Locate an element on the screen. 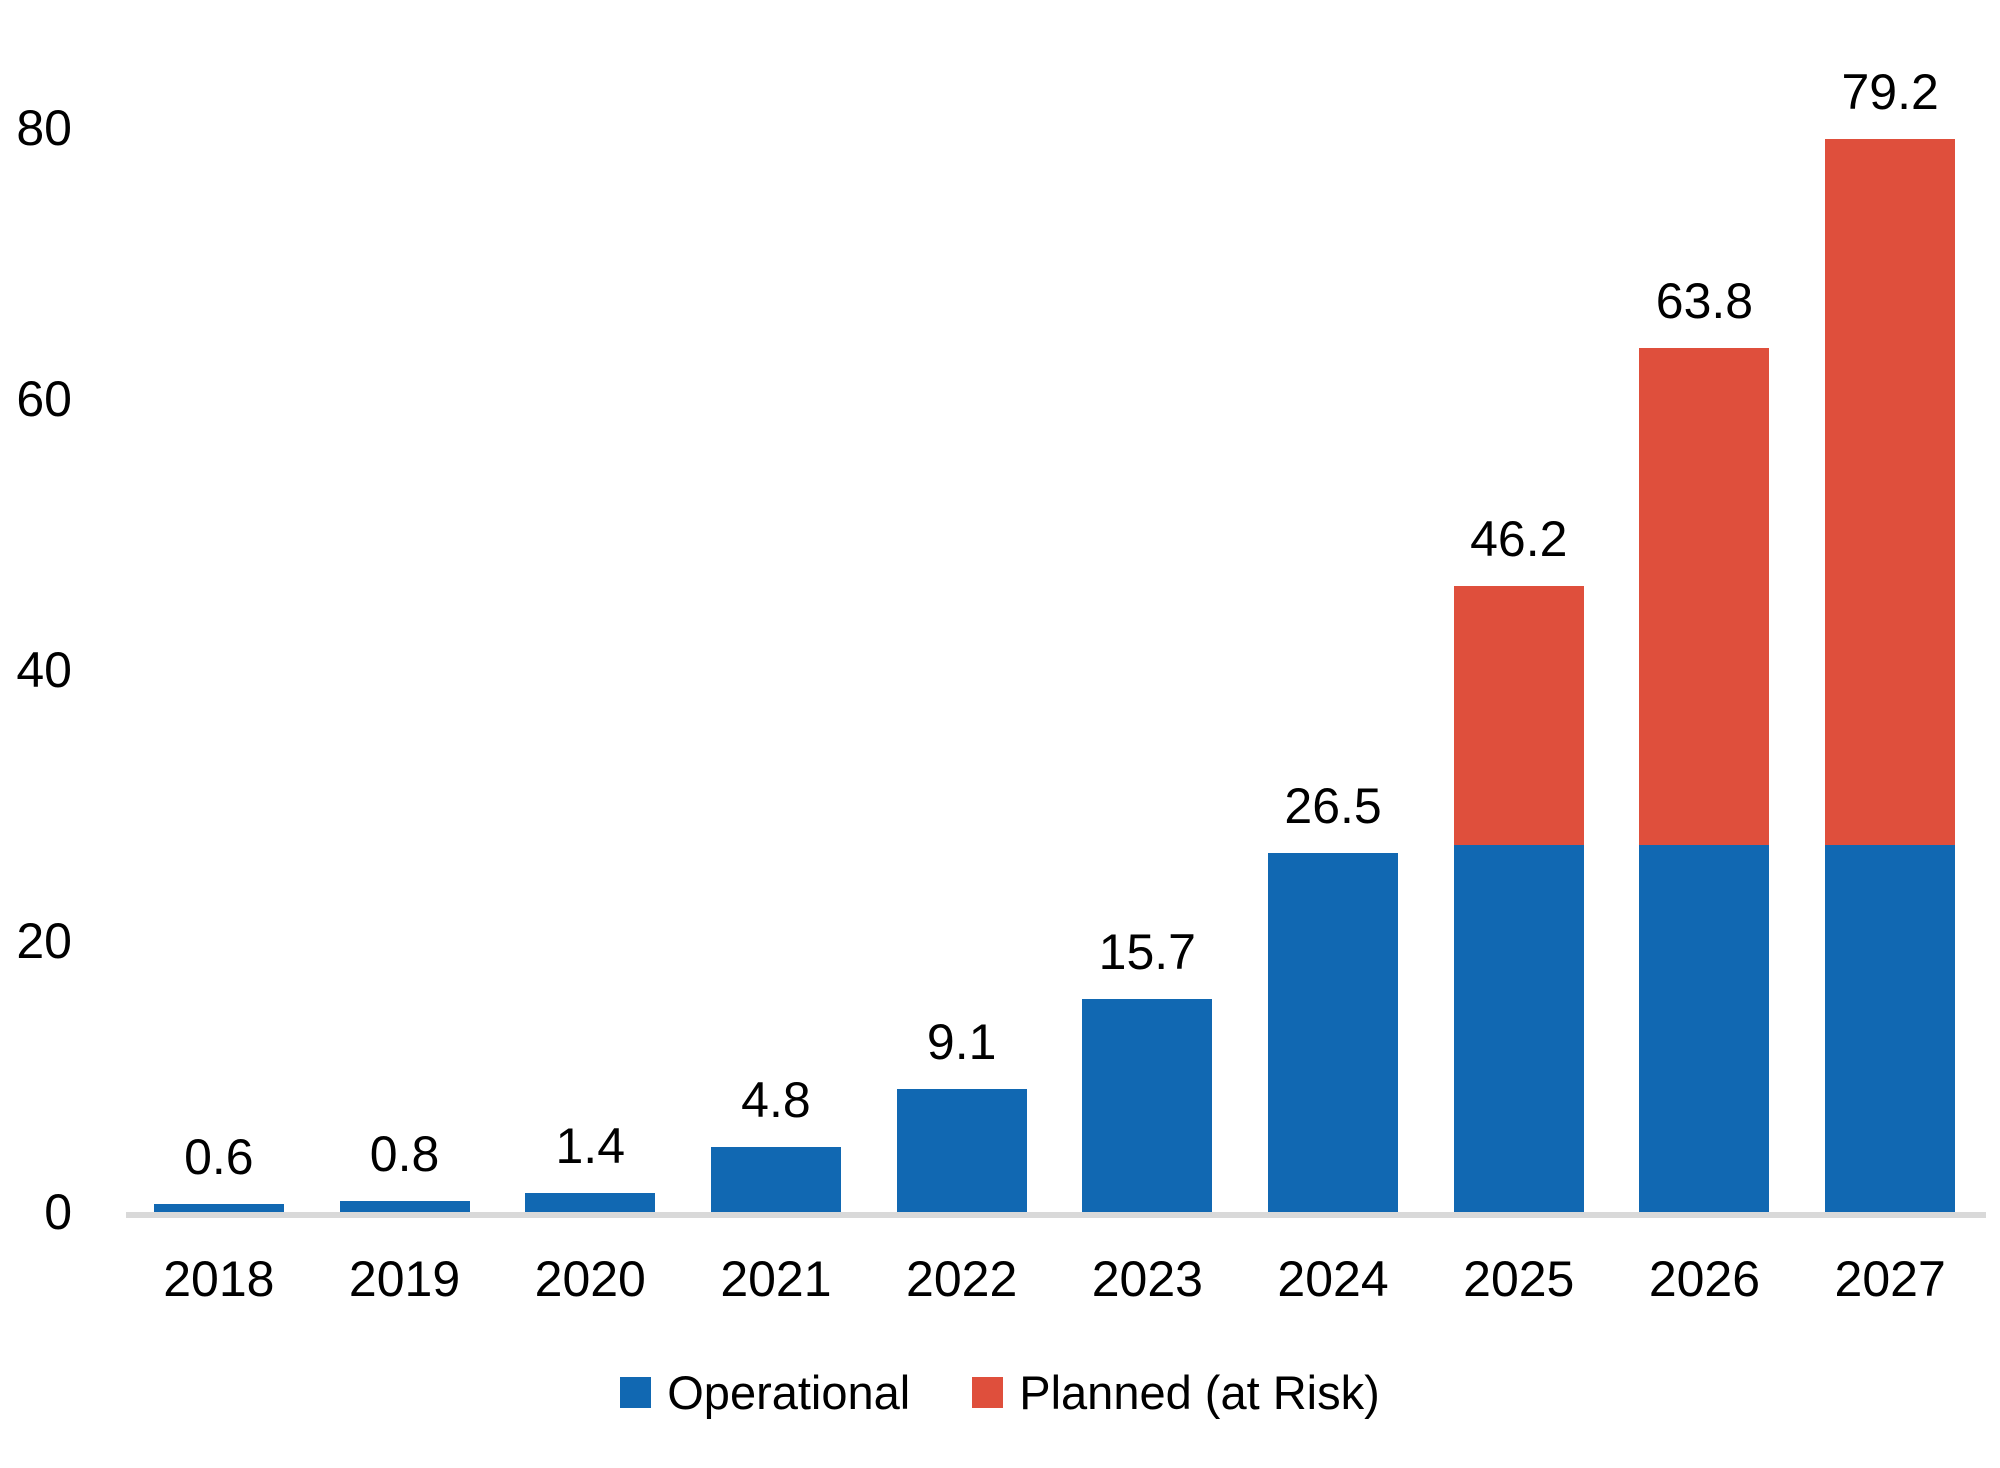  bar-total-label: 0.8 is located at coordinates (404, 1154).